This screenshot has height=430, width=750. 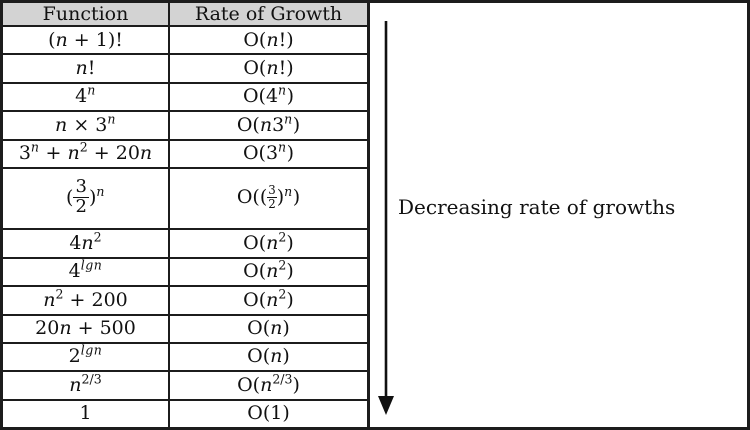 What do you see at coordinates (86, 125) in the screenshot?
I see `function-cell: n × 3n` at bounding box center [86, 125].